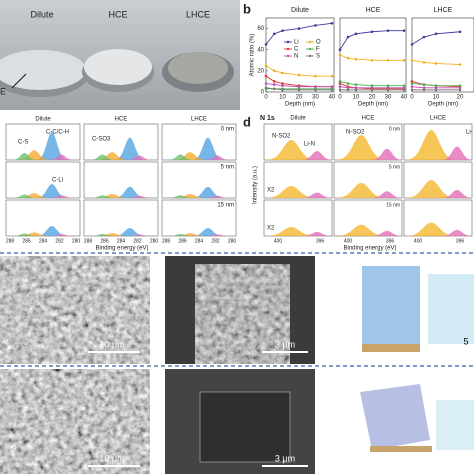 The height and width of the screenshot is (474, 474). What do you see at coordinates (391, 305) in the screenshot?
I see `render-block` at bounding box center [391, 305].